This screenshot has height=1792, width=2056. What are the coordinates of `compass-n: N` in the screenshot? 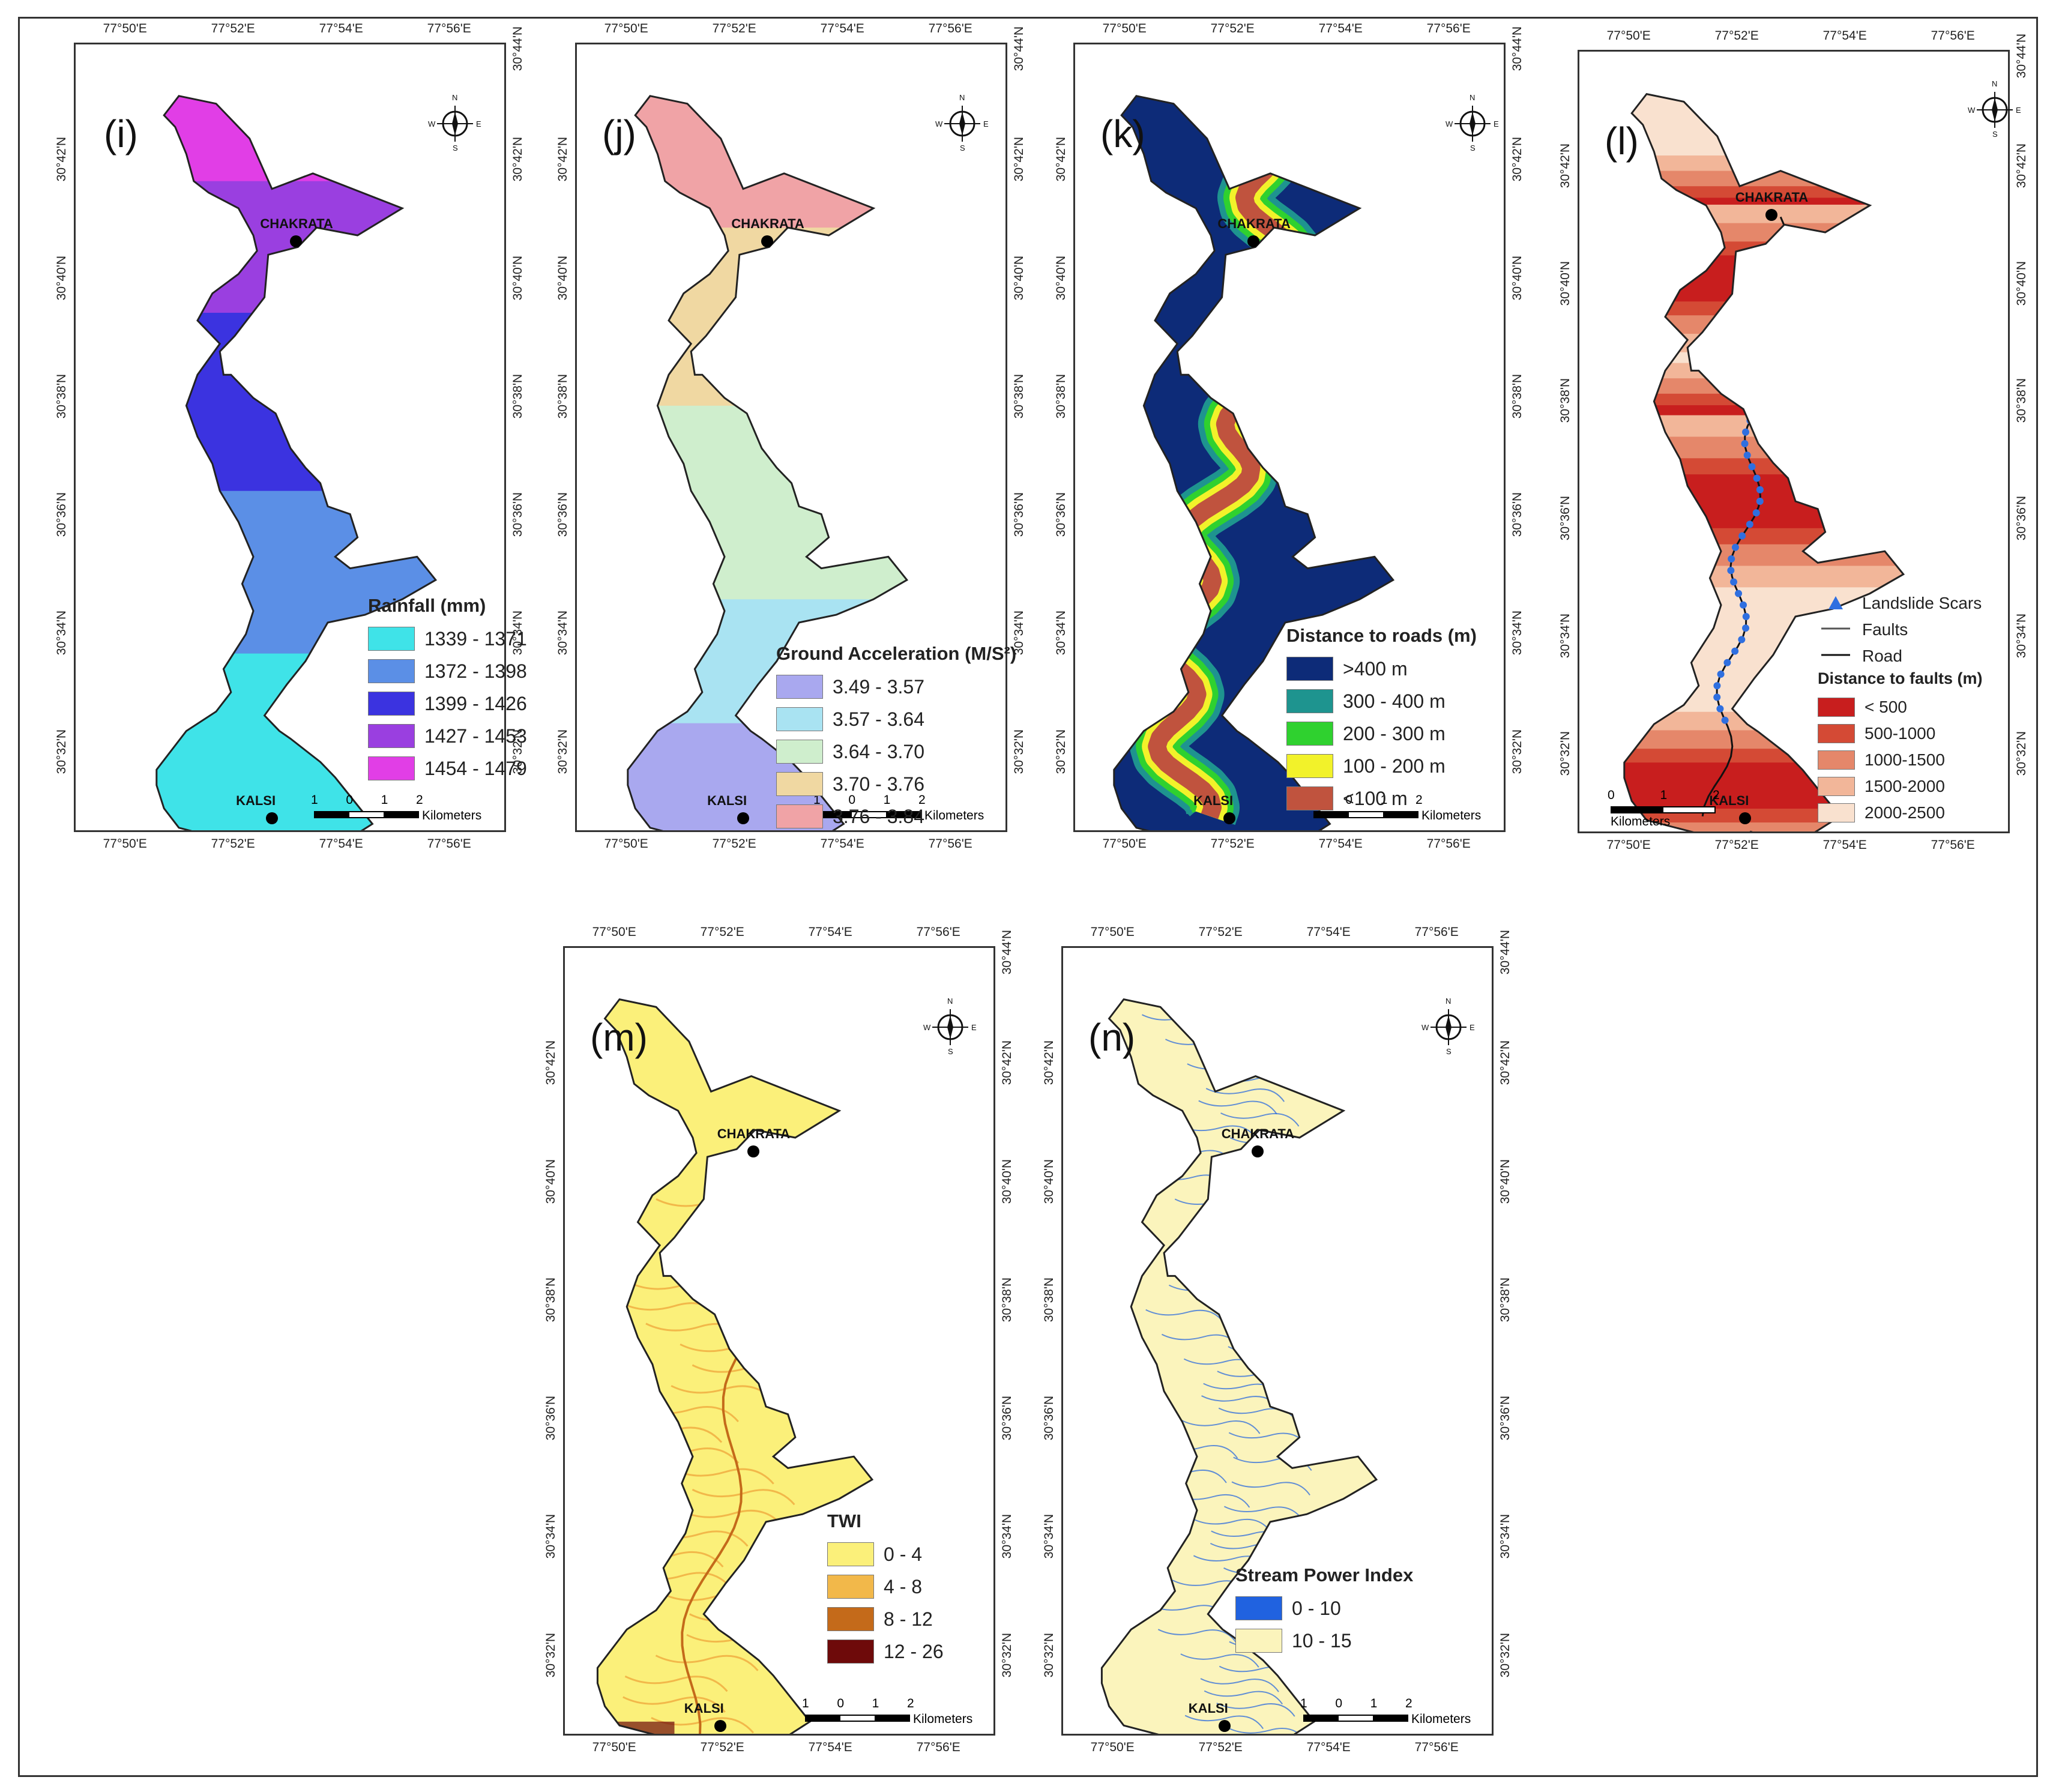 It's located at (455, 97).